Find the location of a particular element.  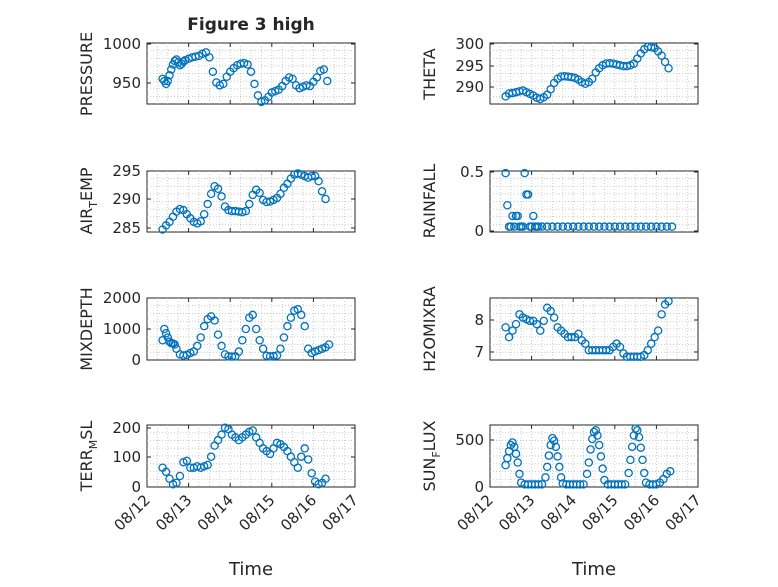

y-tick-label: 500 is located at coordinates (469, 440).